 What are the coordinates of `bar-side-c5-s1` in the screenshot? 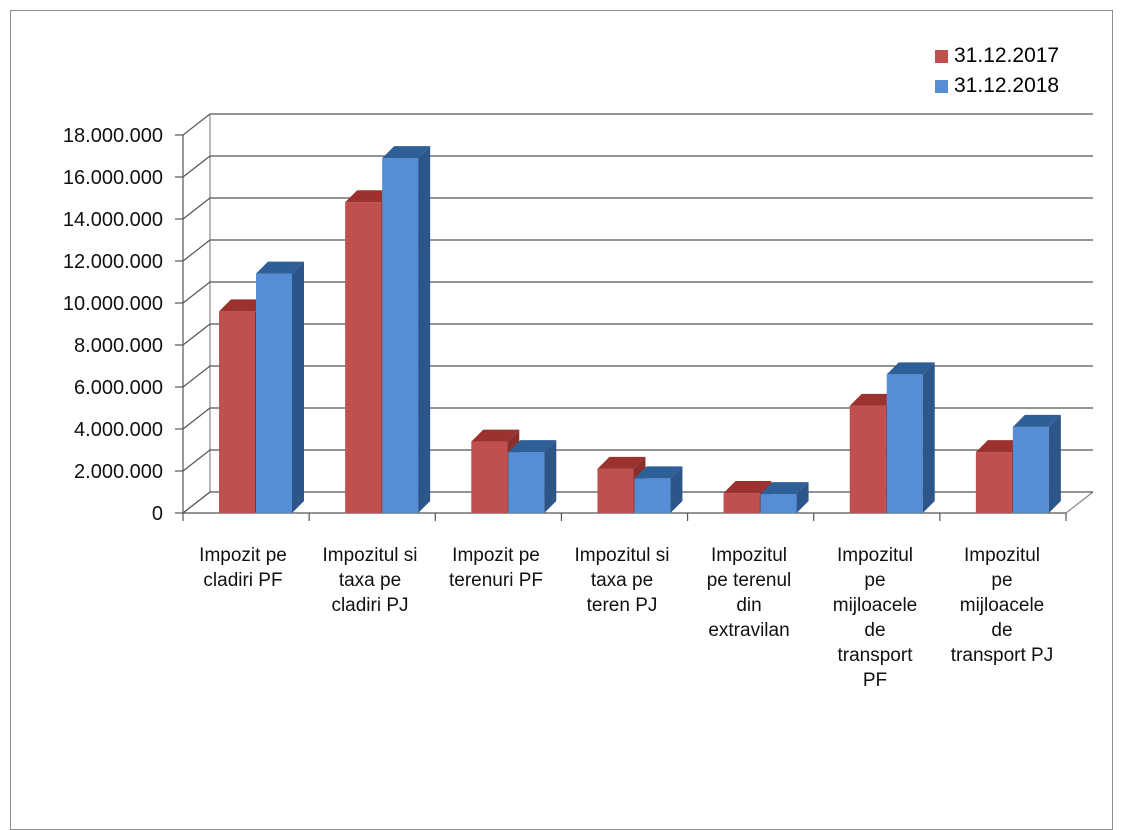 It's located at (928, 437).